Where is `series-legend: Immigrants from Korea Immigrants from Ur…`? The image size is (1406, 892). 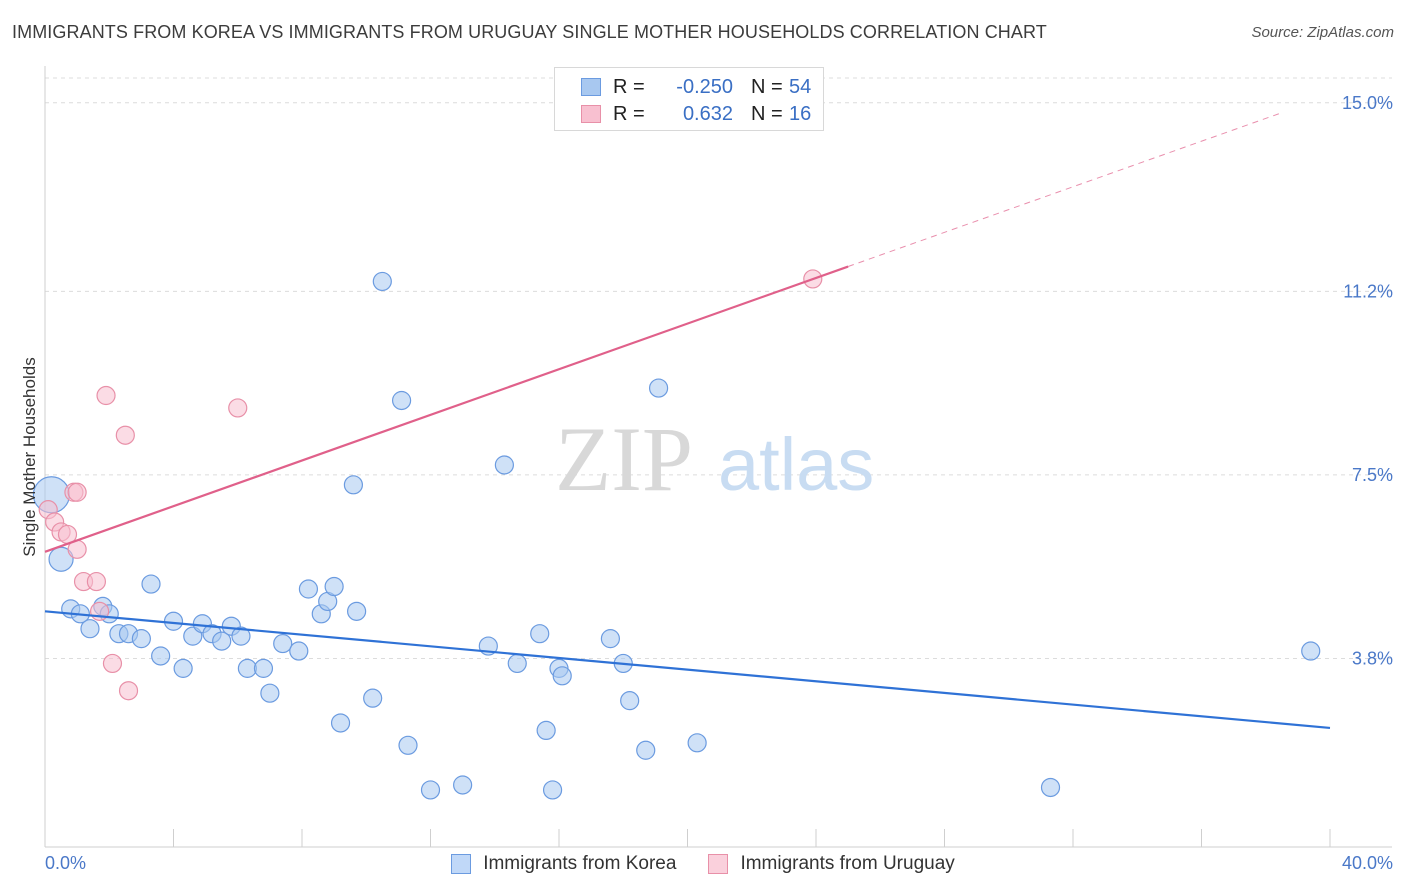
series-legend: Immigrants from Korea Immigrants from Ur… is located at coordinates (703, 864).